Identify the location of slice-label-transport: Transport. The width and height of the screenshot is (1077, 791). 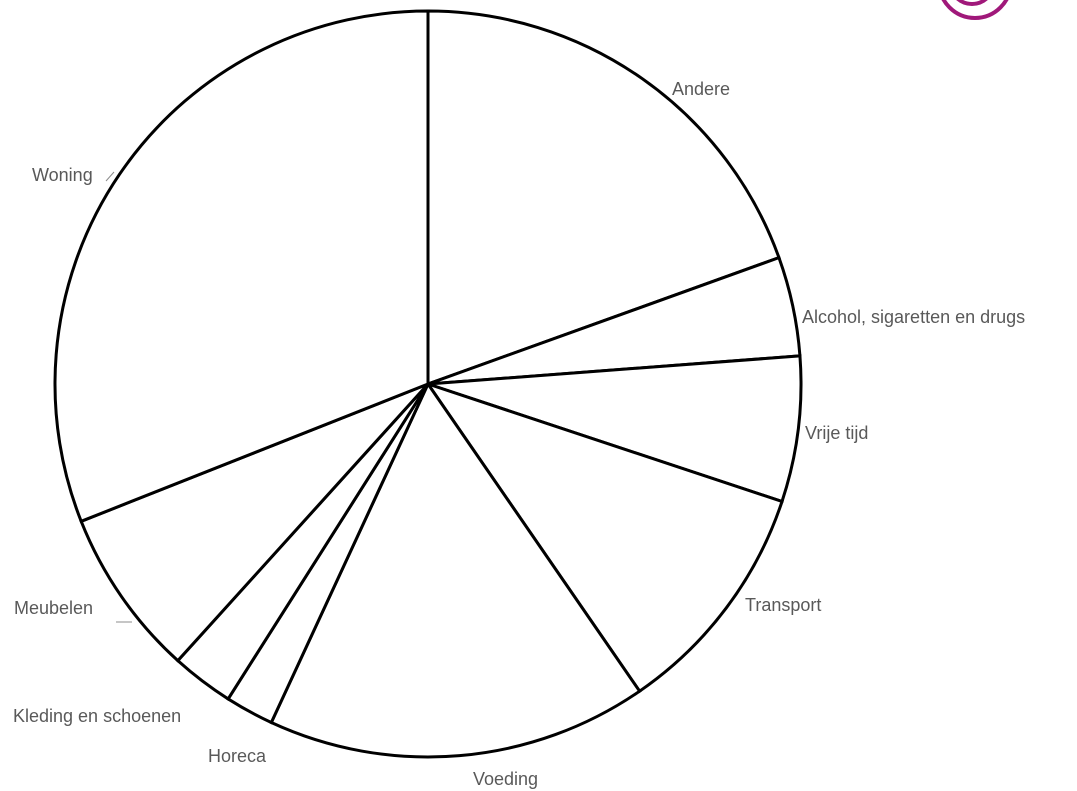
(783, 605).